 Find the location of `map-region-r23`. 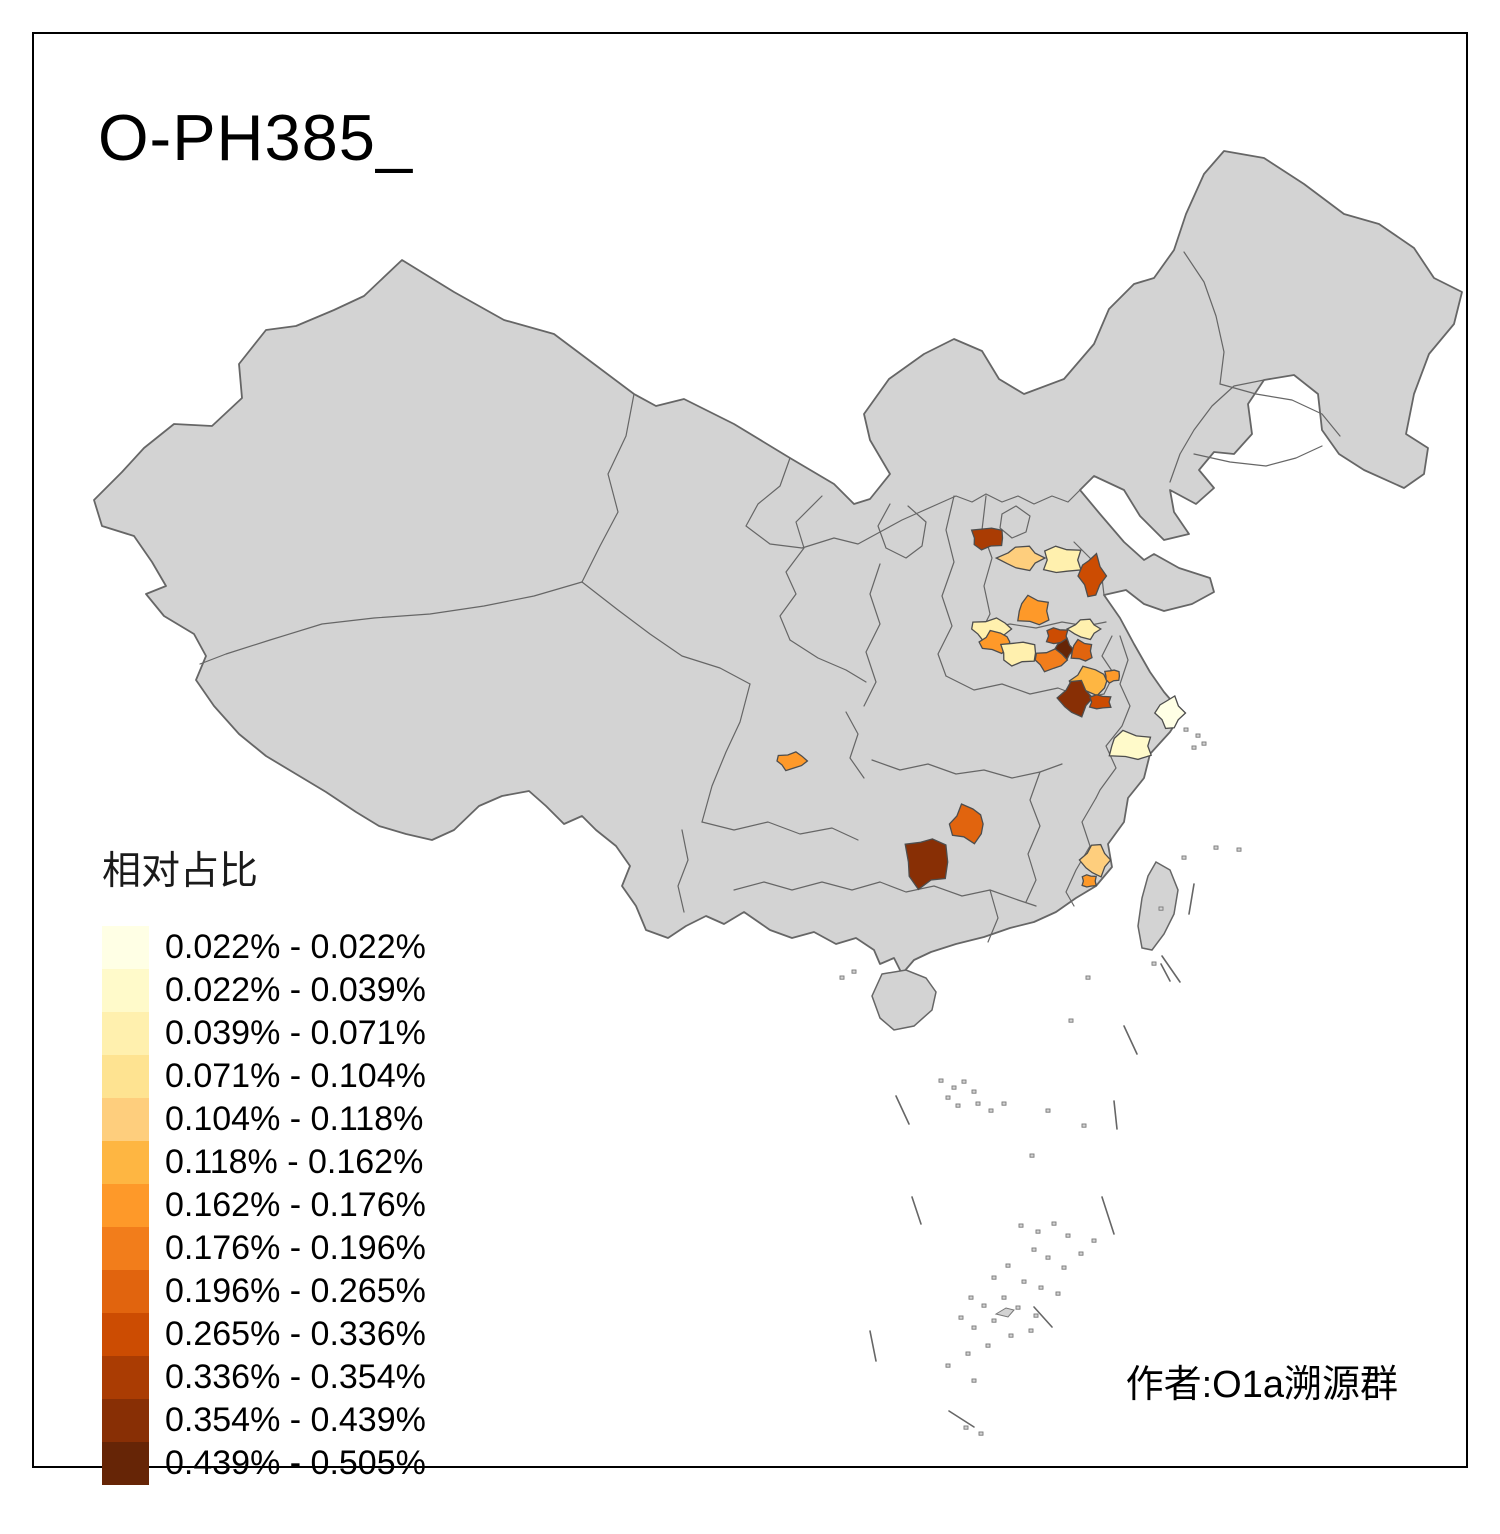

map-region-r23 is located at coordinates (1095, 860).